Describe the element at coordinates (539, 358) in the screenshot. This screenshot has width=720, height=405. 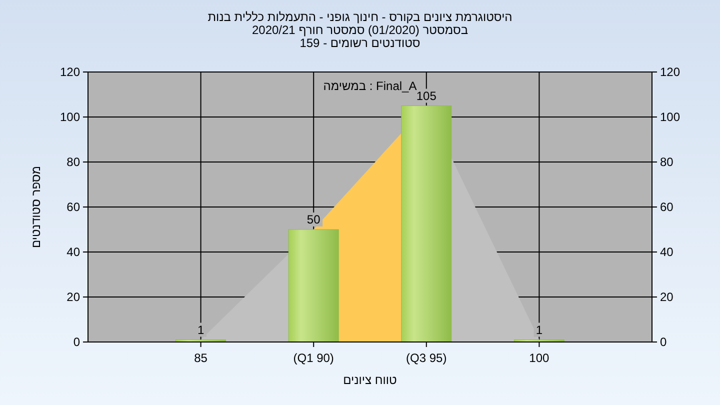
I see `x-tick-label: 100` at that location.